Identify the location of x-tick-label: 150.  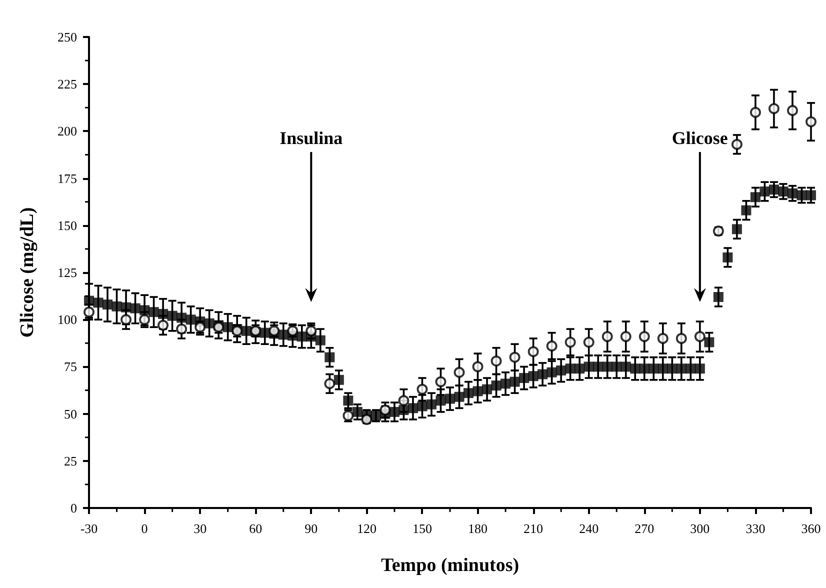
(422, 528).